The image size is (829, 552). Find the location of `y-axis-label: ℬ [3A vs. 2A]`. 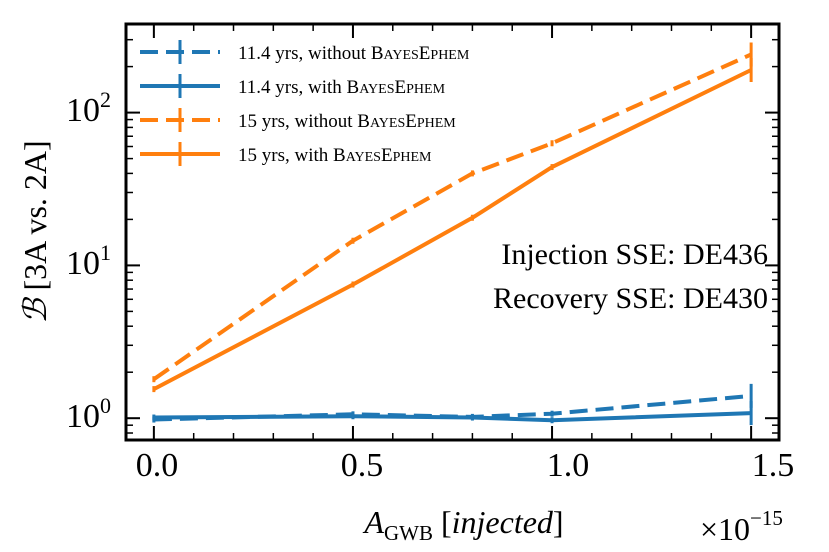

y-axis-label: ℬ [3A vs. 2A] is located at coordinates (35, 231).